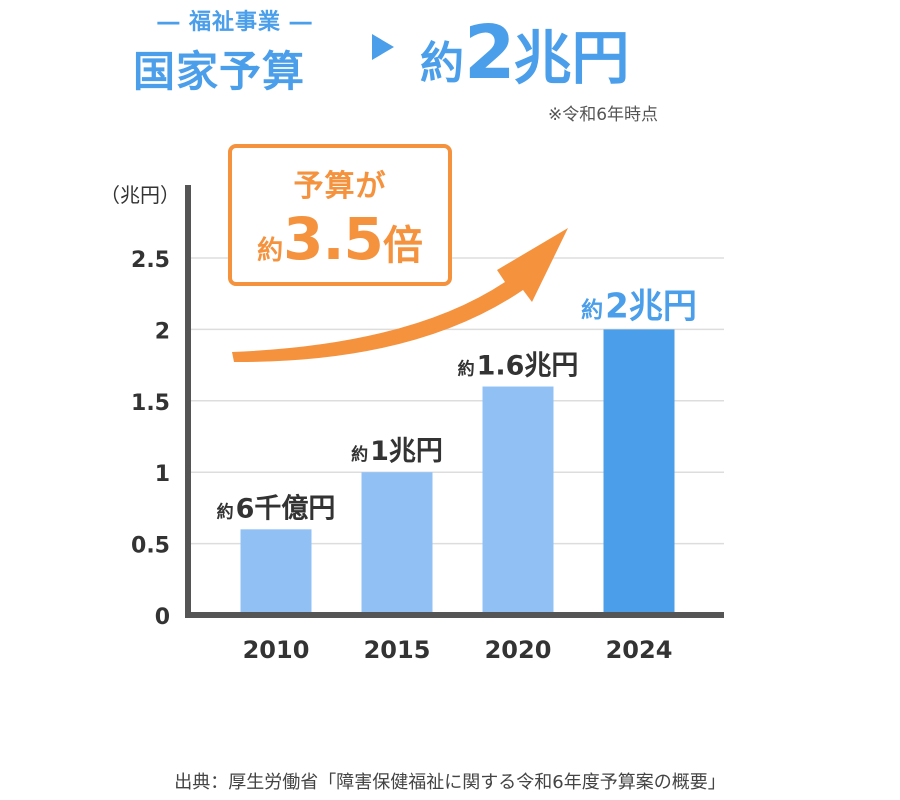  I want to click on y-tick-label: 2.5, so click(150, 260).